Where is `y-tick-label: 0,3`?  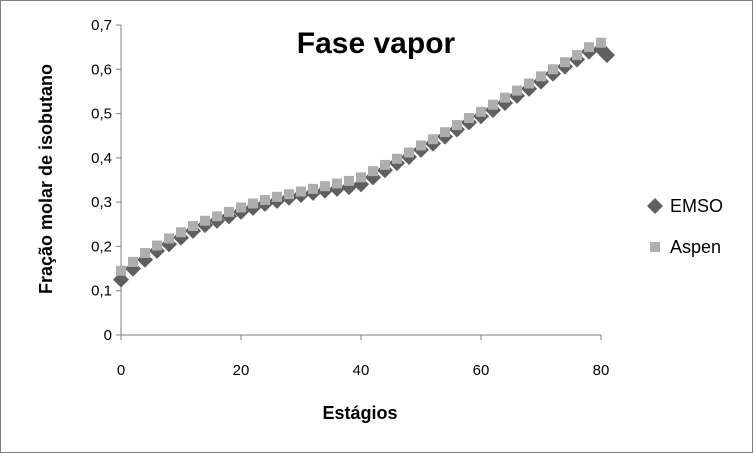 y-tick-label: 0,3 is located at coordinates (101, 202).